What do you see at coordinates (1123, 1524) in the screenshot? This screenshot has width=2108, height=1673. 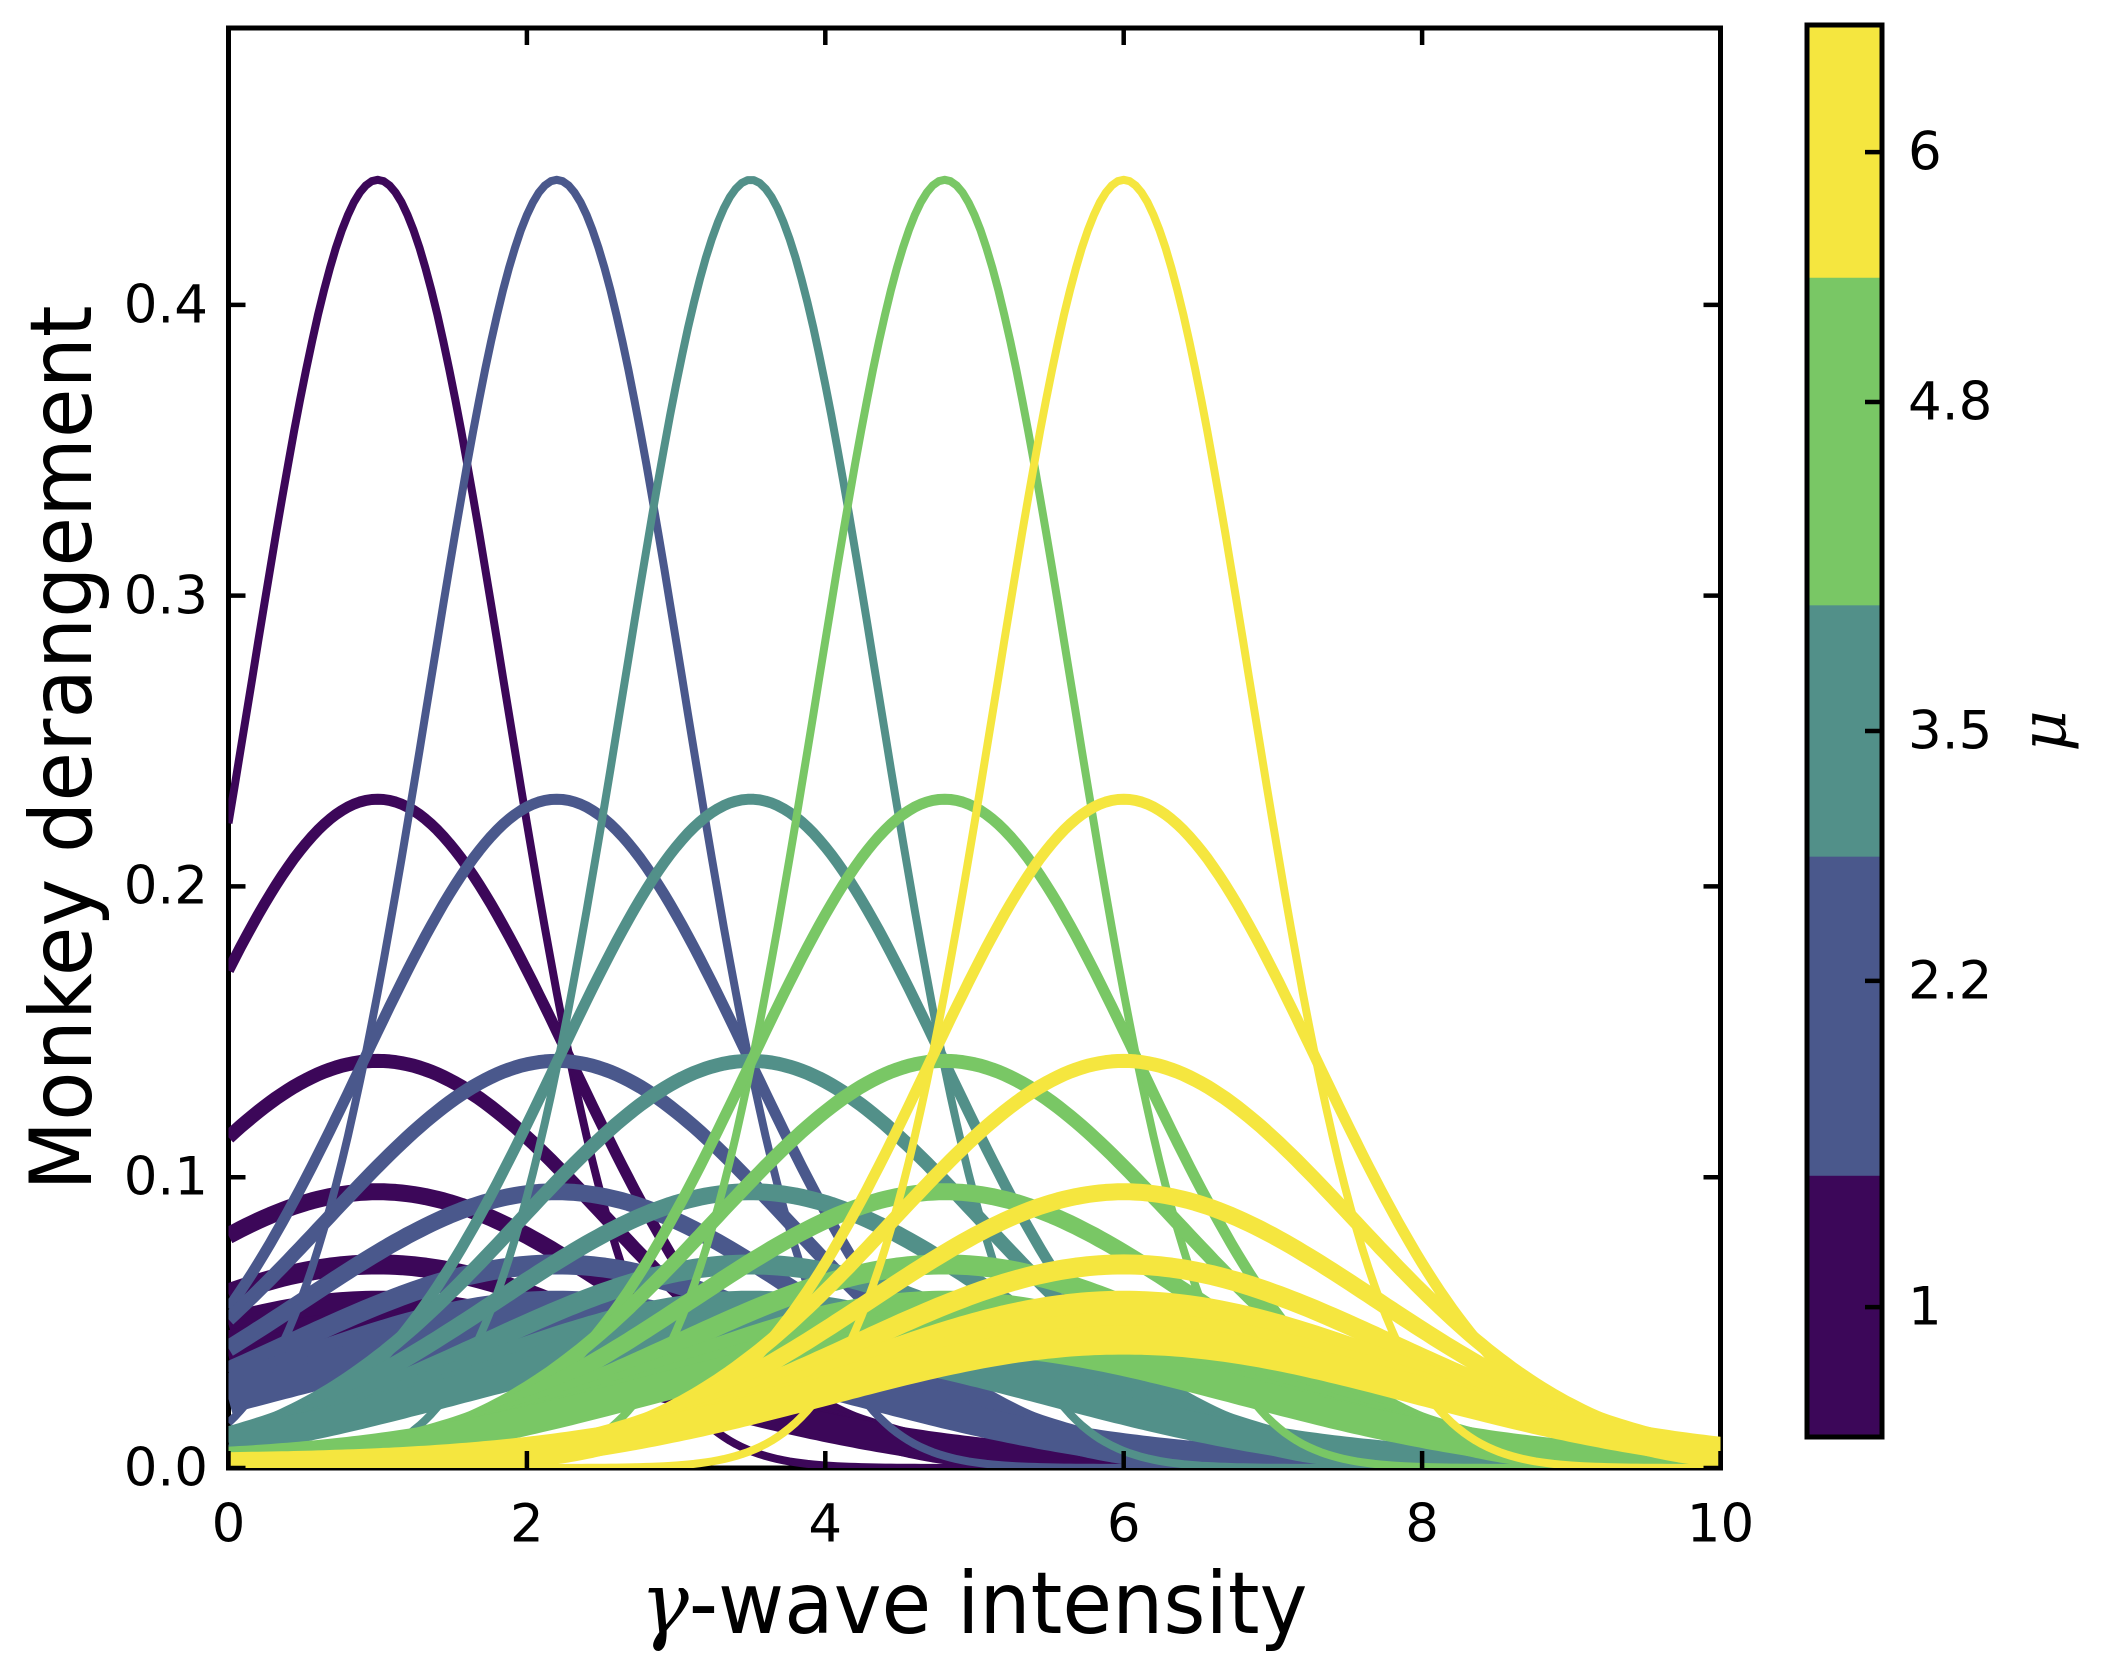 I see `x-tick-label: 6` at bounding box center [1123, 1524].